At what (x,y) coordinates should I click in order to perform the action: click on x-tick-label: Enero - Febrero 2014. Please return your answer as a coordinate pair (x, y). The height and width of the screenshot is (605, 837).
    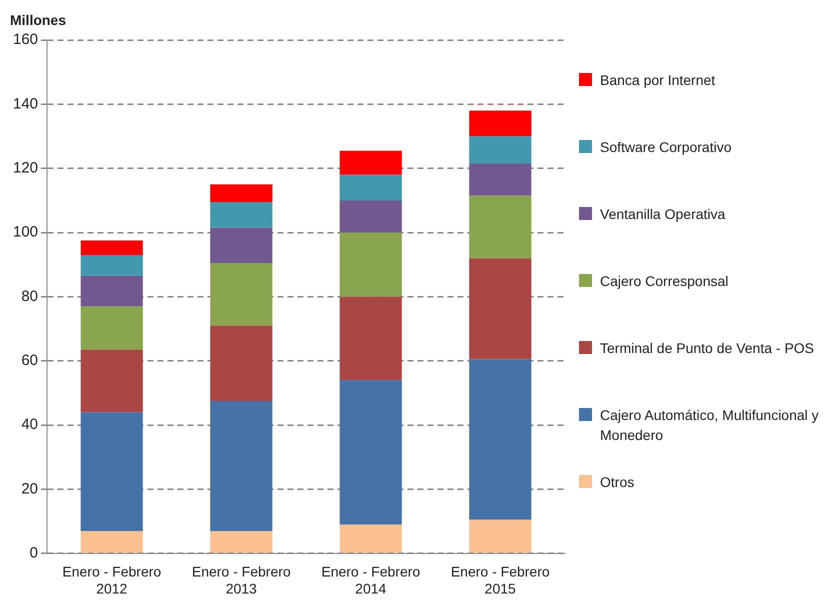
    Looking at the image, I should click on (370, 580).